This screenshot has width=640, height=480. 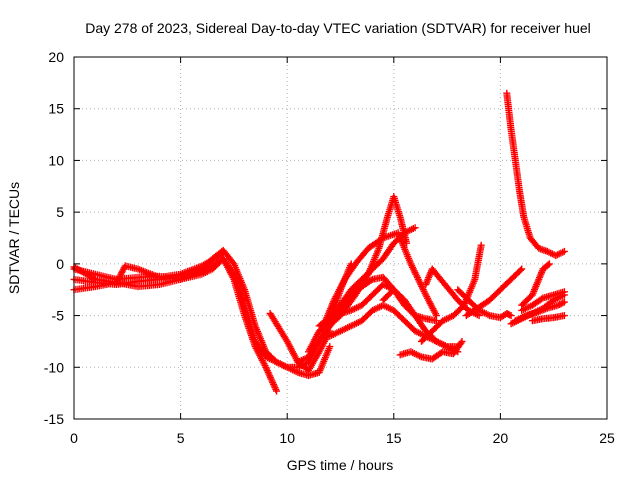 I want to click on y-tick-label: 5, so click(x=60, y=212).